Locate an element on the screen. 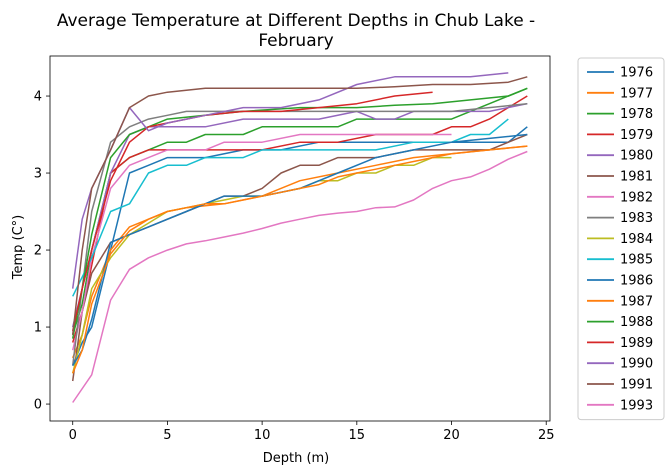  x-tick-label: 15 is located at coordinates (357, 435).